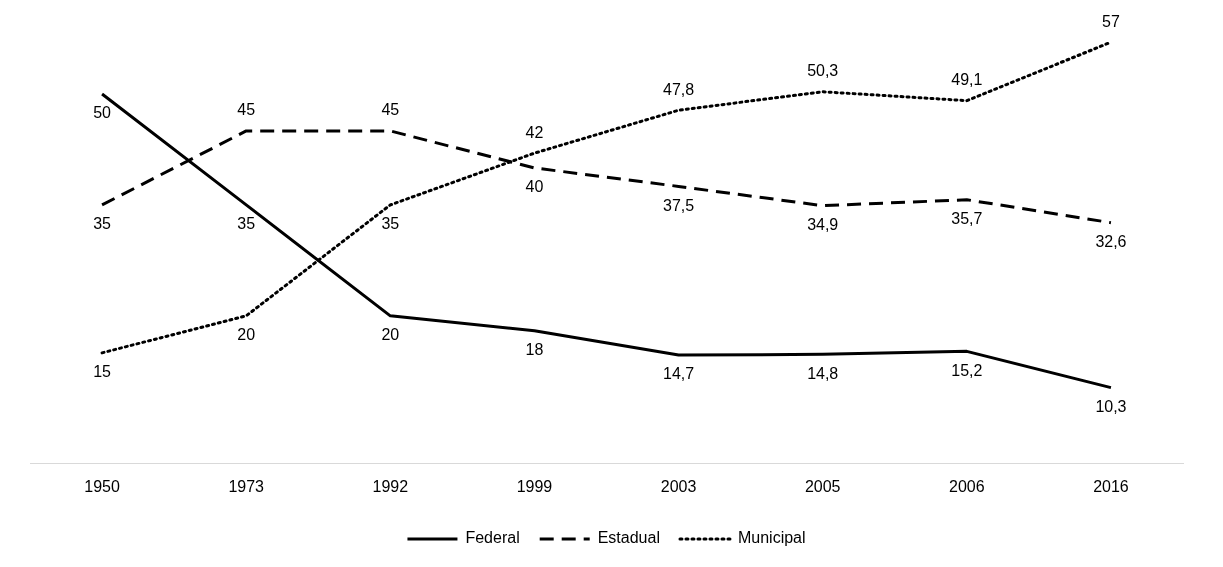 This screenshot has width=1223, height=567. I want to click on x-tick-label: 2016, so click(1111, 486).